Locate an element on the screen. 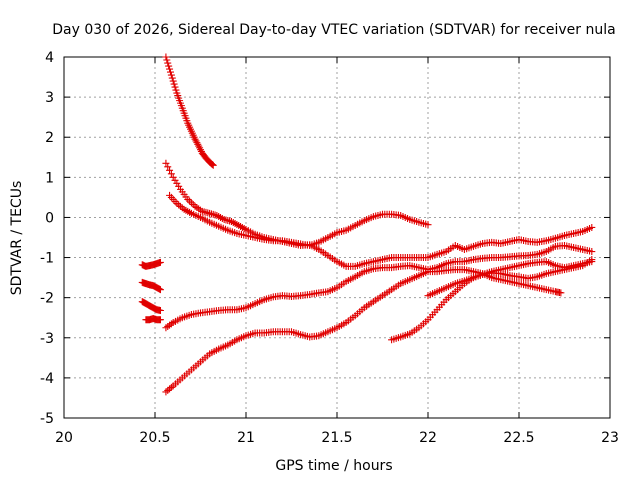  x-tick-labels: 20 20.5 21 21.5 22 22.5 23 is located at coordinates (337, 438).